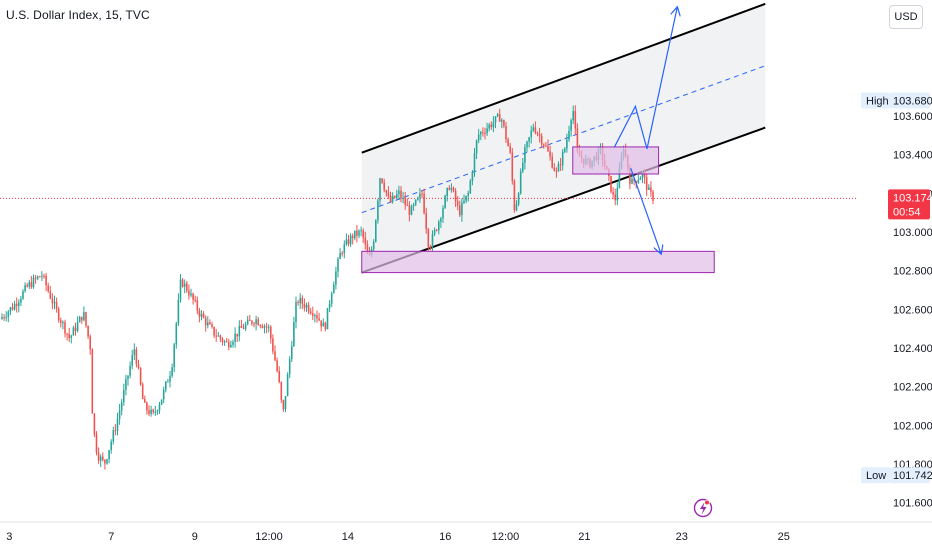  What do you see at coordinates (906, 17) in the screenshot?
I see `currency-button: USD` at bounding box center [906, 17].